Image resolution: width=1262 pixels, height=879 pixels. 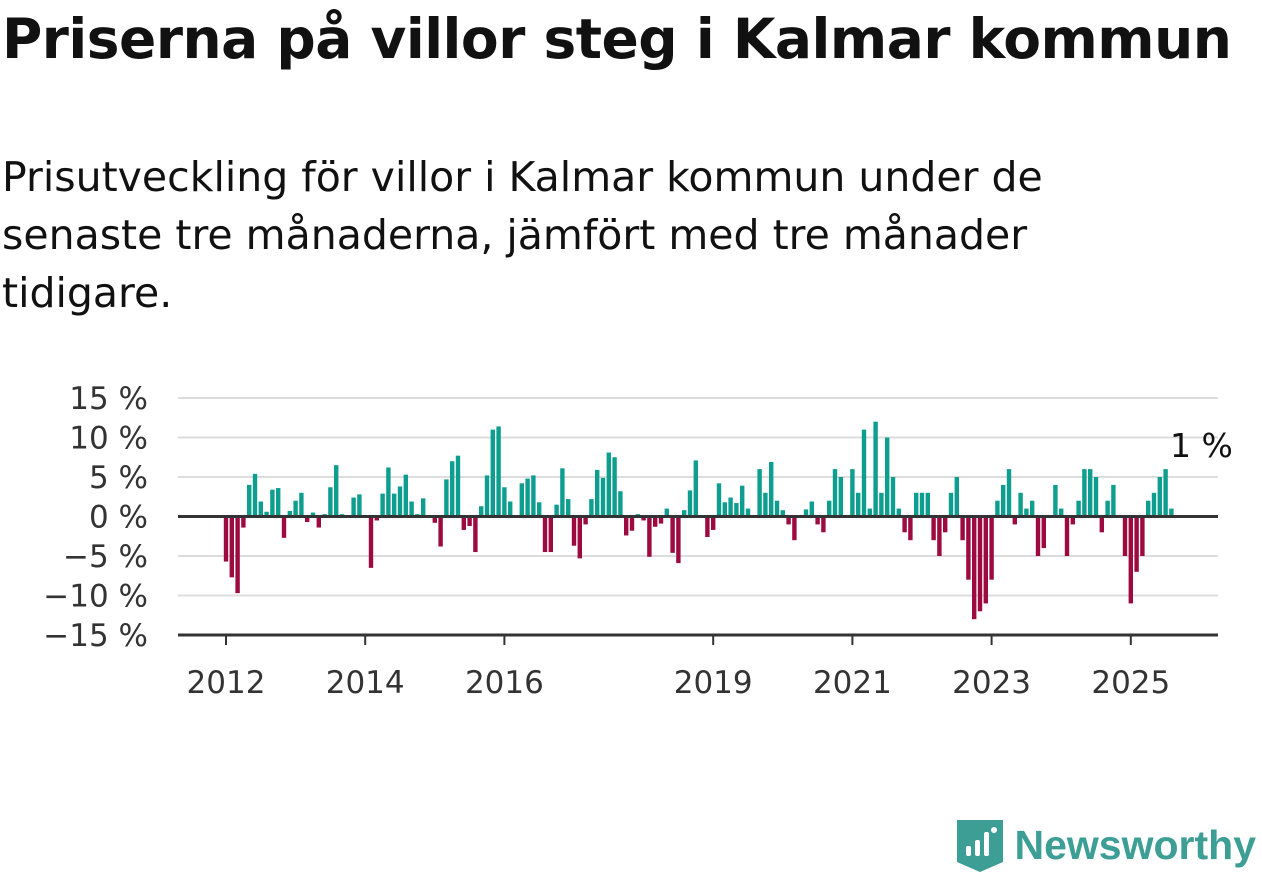 I want to click on y-tick-label: 5 %, so click(x=118, y=478).